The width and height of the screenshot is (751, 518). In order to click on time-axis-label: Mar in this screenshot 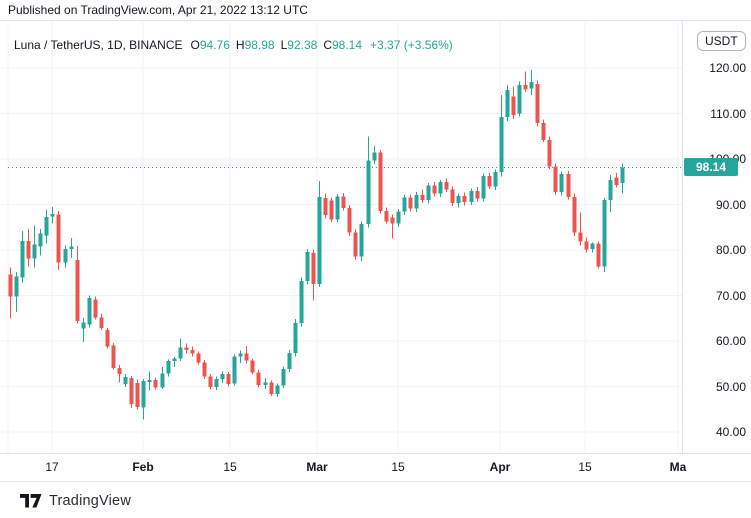, I will do `click(317, 467)`.